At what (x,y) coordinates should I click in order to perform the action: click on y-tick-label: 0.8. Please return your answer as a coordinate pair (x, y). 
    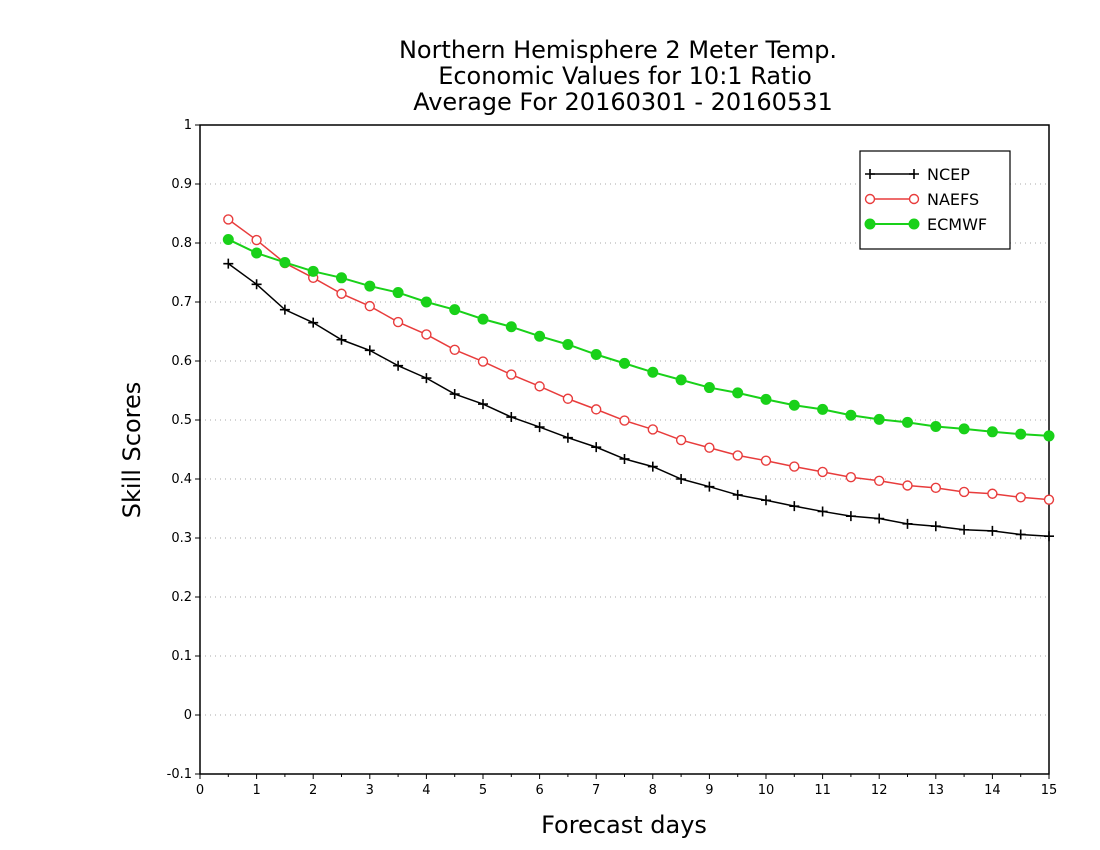
    Looking at the image, I should click on (181, 243).